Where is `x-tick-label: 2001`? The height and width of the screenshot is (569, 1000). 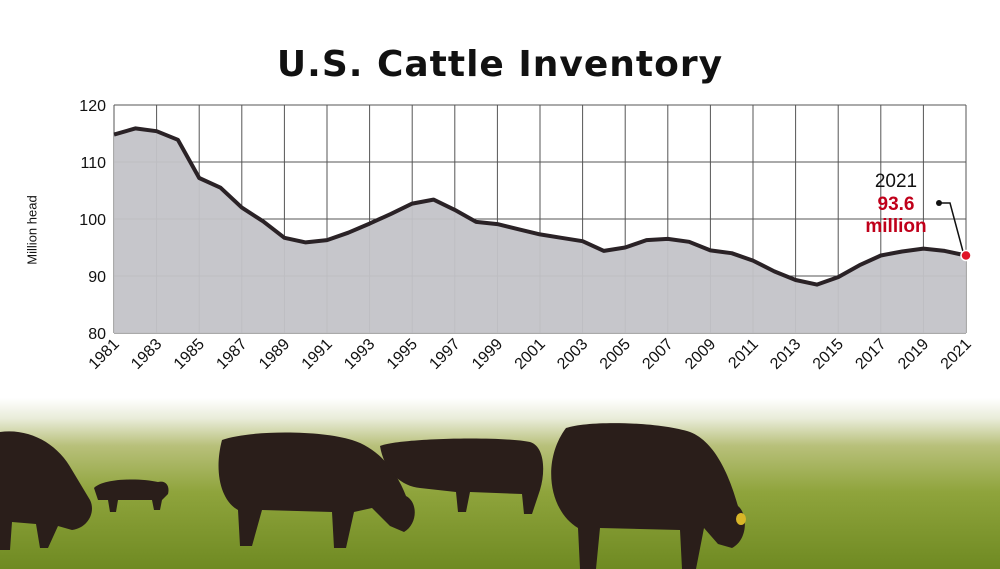
x-tick-label: 2001 is located at coordinates (530, 354).